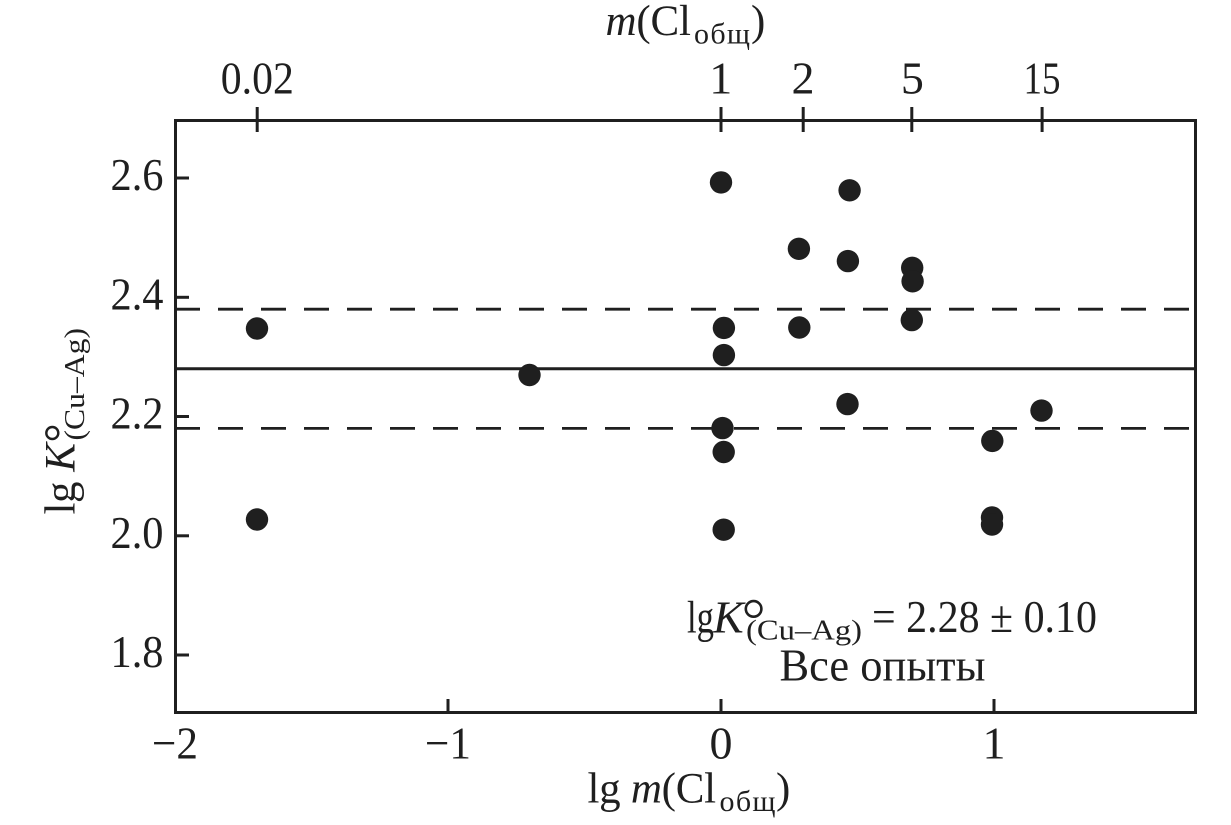 Image resolution: width=1231 pixels, height=825 pixels. I want to click on svg-text: 5, so click(912, 77).